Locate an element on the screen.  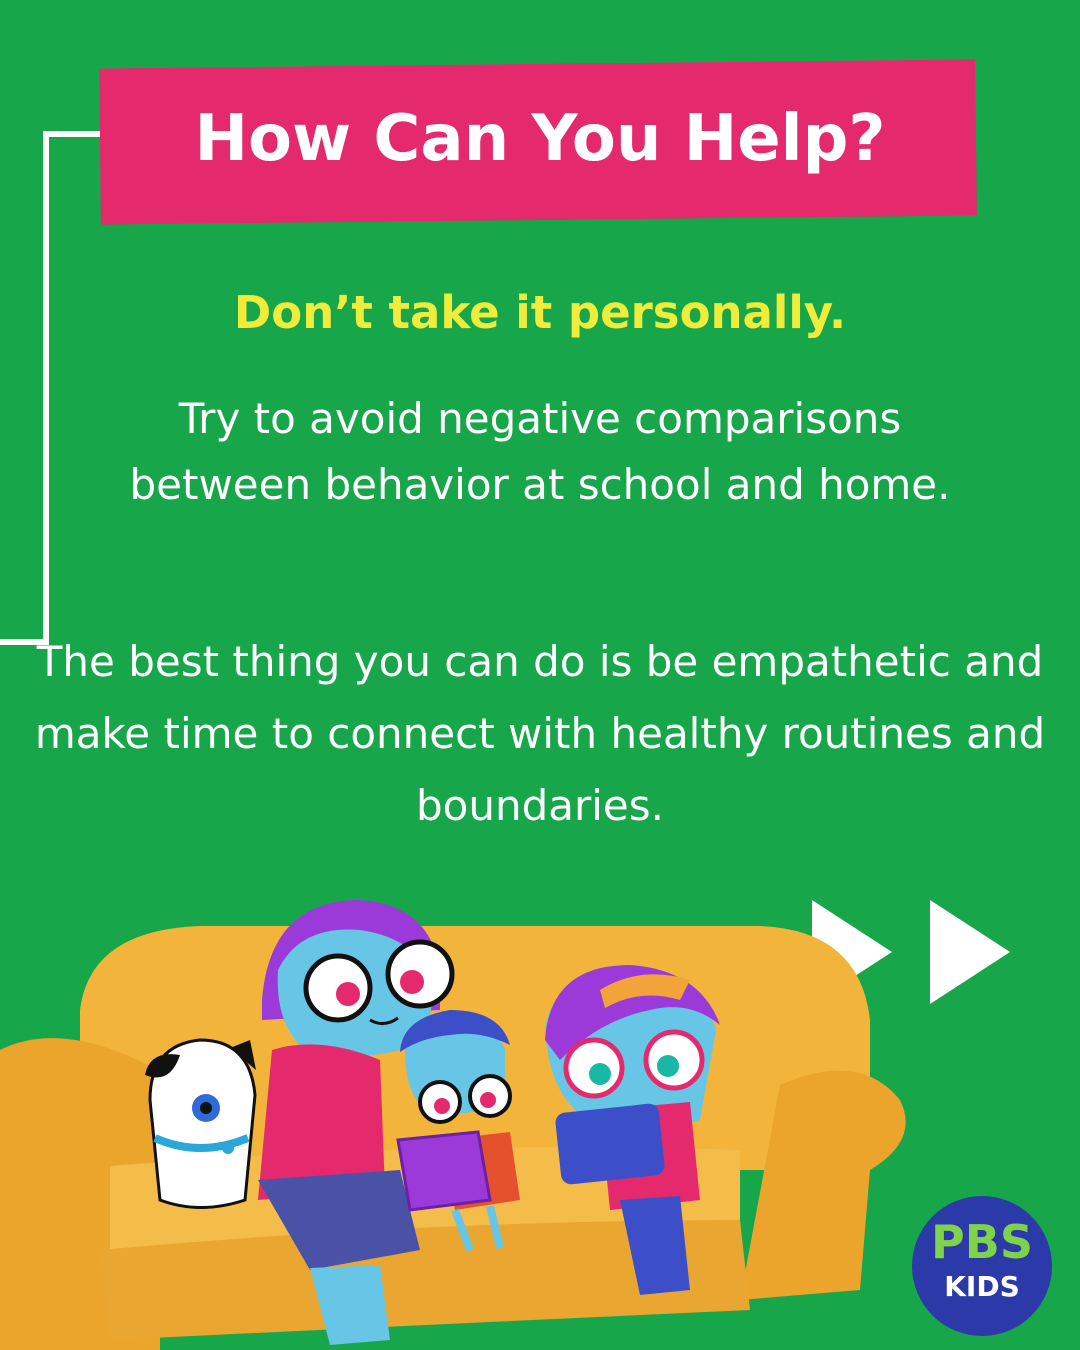
page-title: How Can You Help? is located at coordinates (540, 139).